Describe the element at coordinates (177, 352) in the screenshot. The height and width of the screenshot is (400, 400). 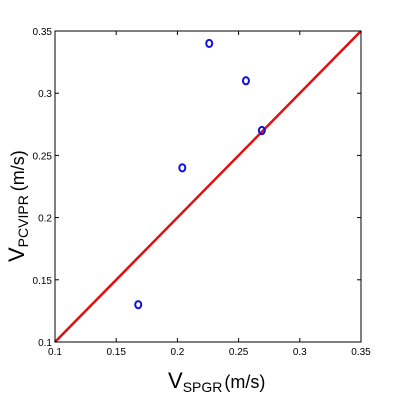
I see `x-tick-label: 0.2` at that location.